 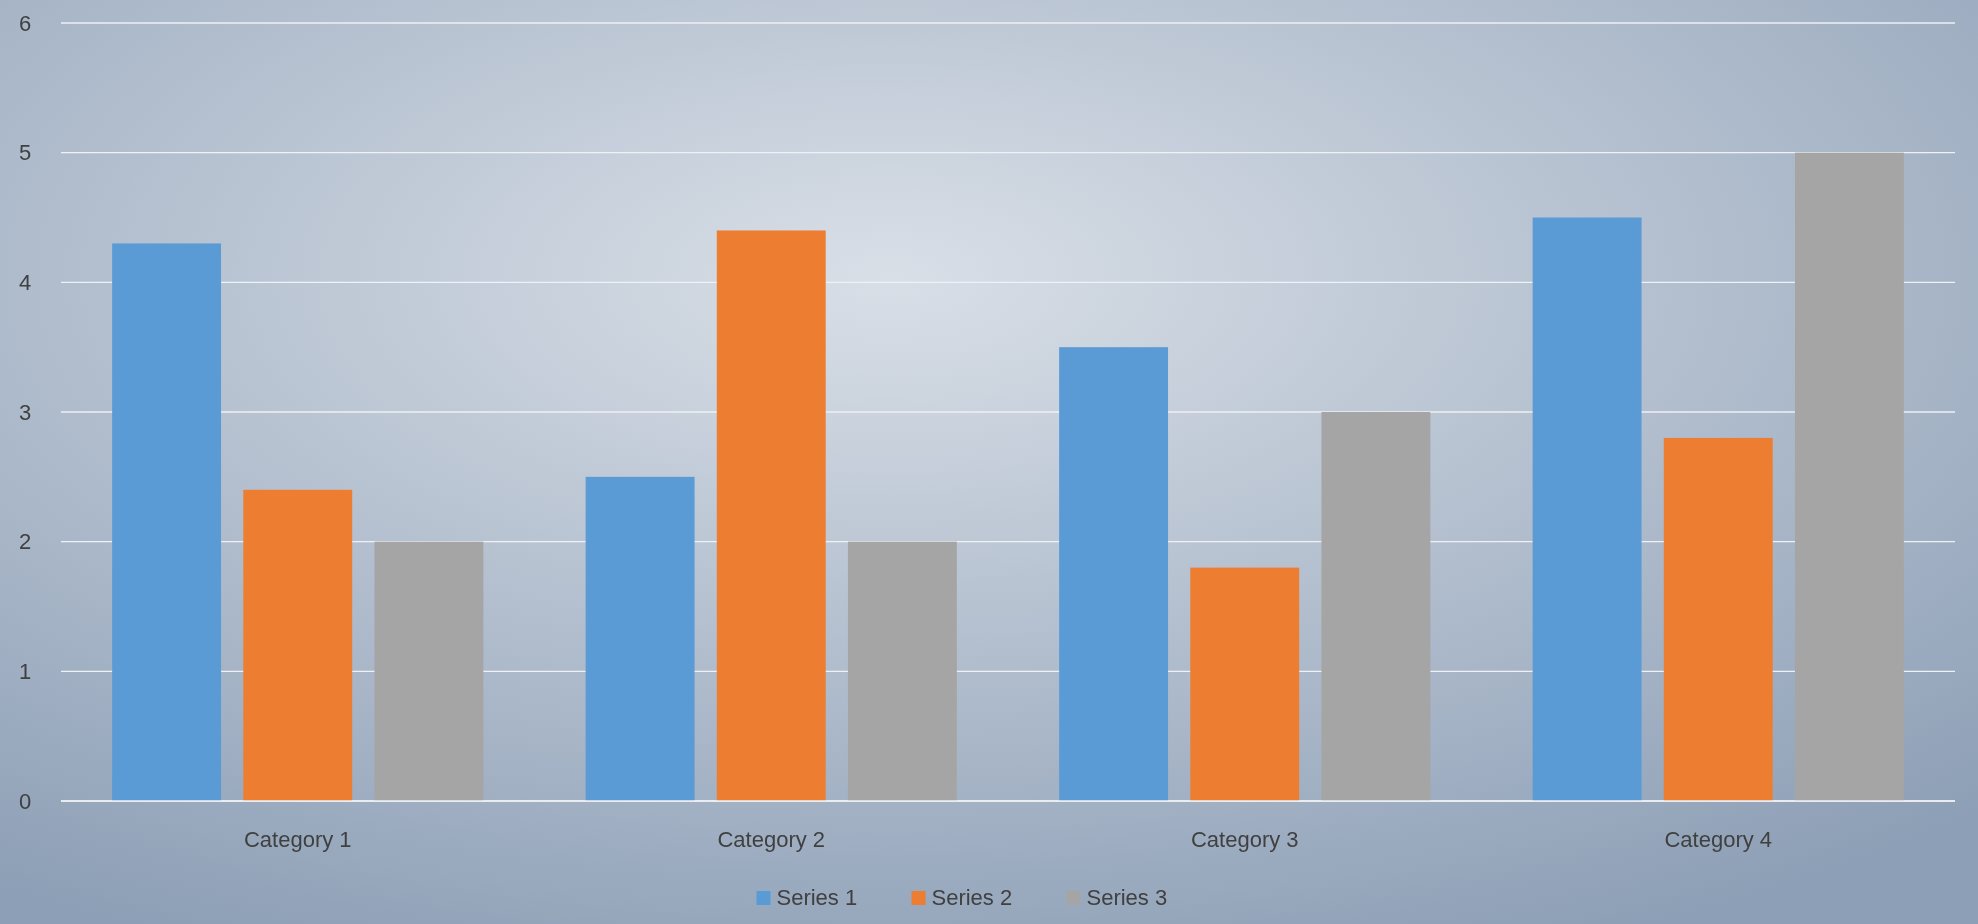 What do you see at coordinates (817, 897) in the screenshot?
I see `legend-label: Series 1` at bounding box center [817, 897].